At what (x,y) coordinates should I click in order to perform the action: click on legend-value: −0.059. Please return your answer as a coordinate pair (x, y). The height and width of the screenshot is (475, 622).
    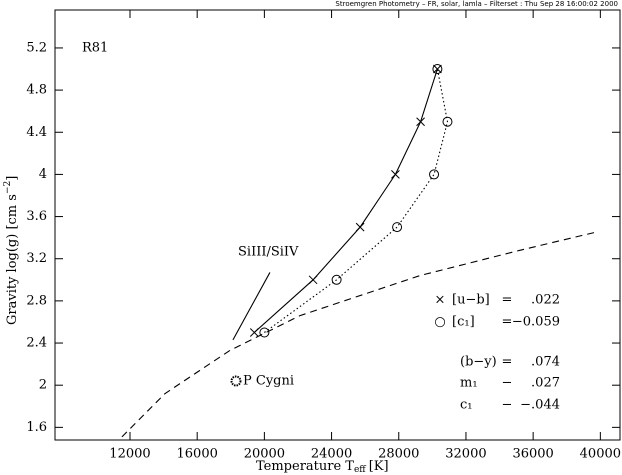
    Looking at the image, I should click on (536, 322).